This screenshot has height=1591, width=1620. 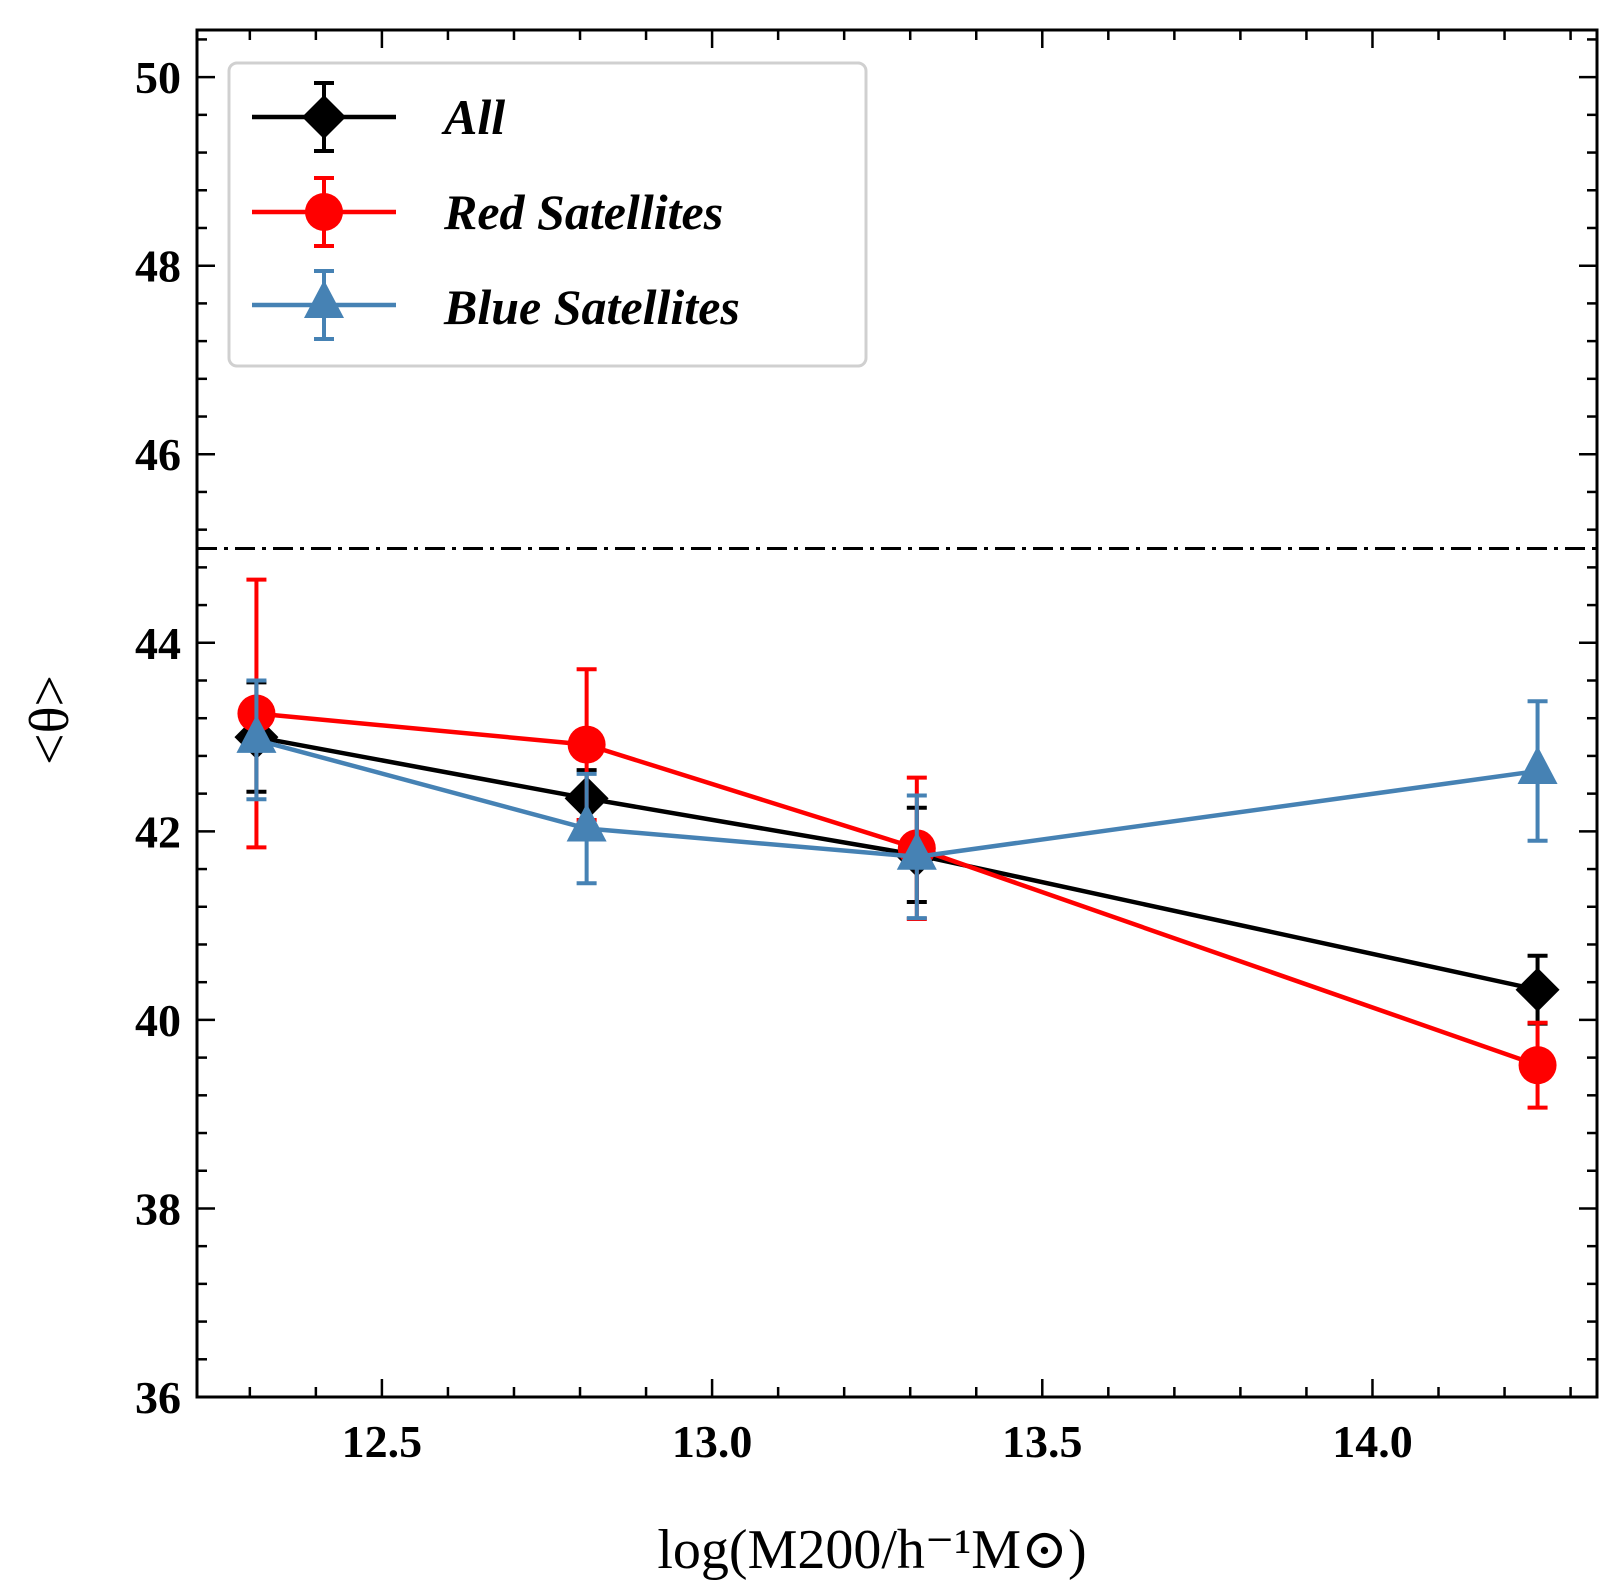 I want to click on legend-label-all: All, so click(x=473, y=117).